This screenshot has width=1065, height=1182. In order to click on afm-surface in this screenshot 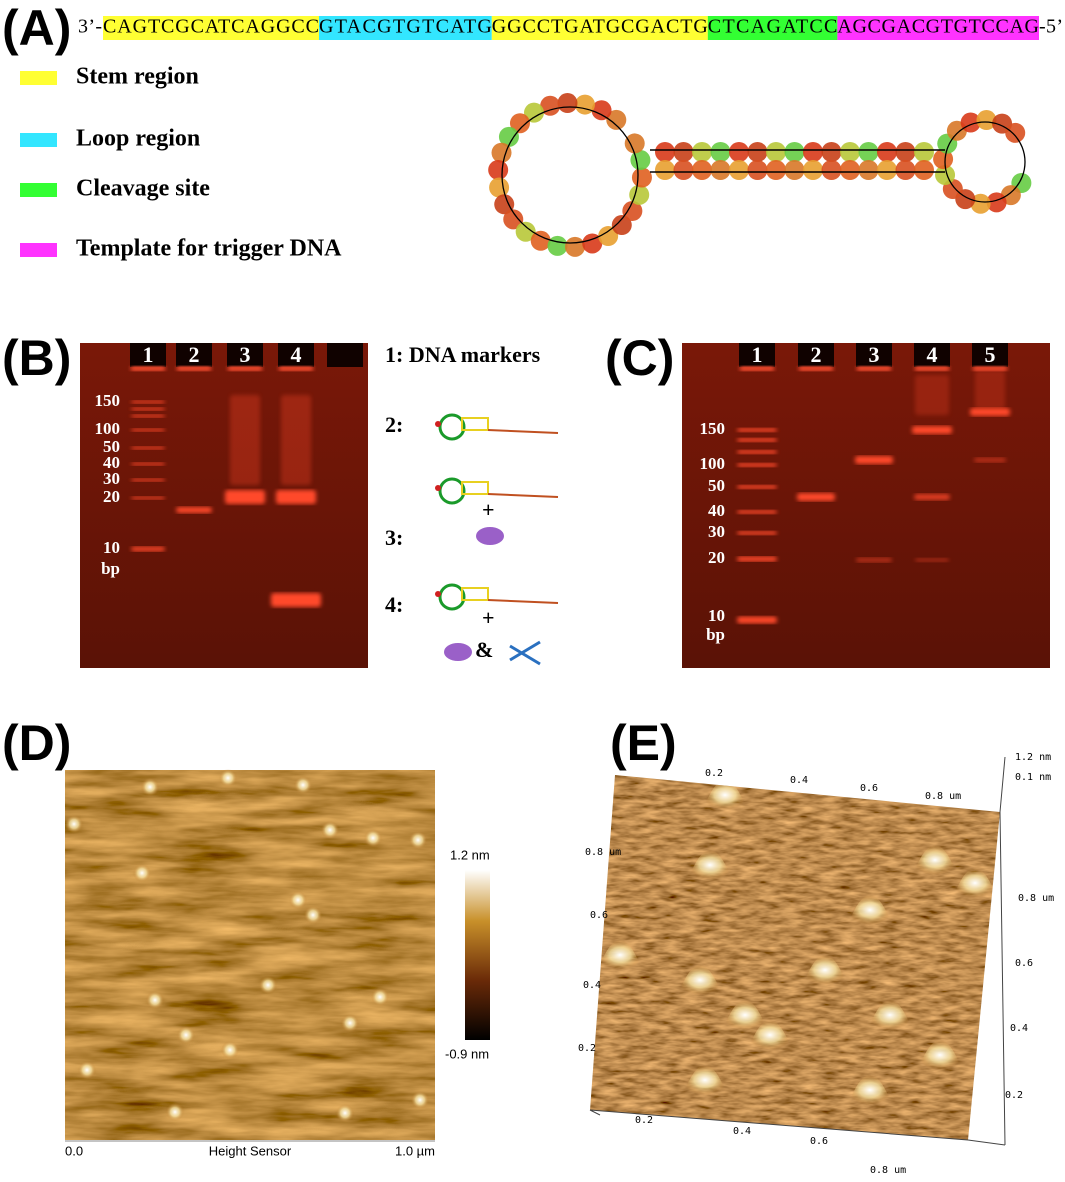, I will do `click(795, 957)`.